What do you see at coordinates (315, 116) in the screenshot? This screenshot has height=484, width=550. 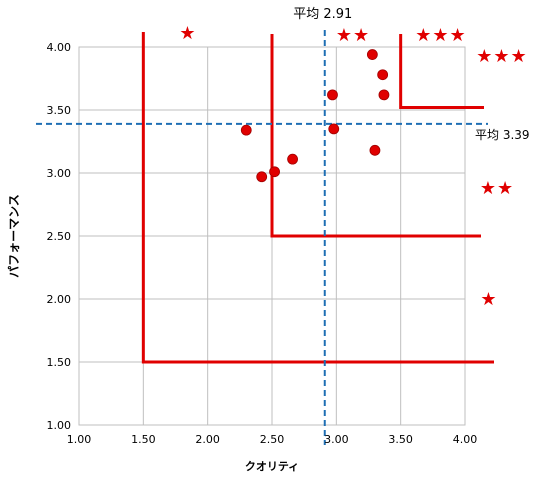 I see `data-points` at bounding box center [315, 116].